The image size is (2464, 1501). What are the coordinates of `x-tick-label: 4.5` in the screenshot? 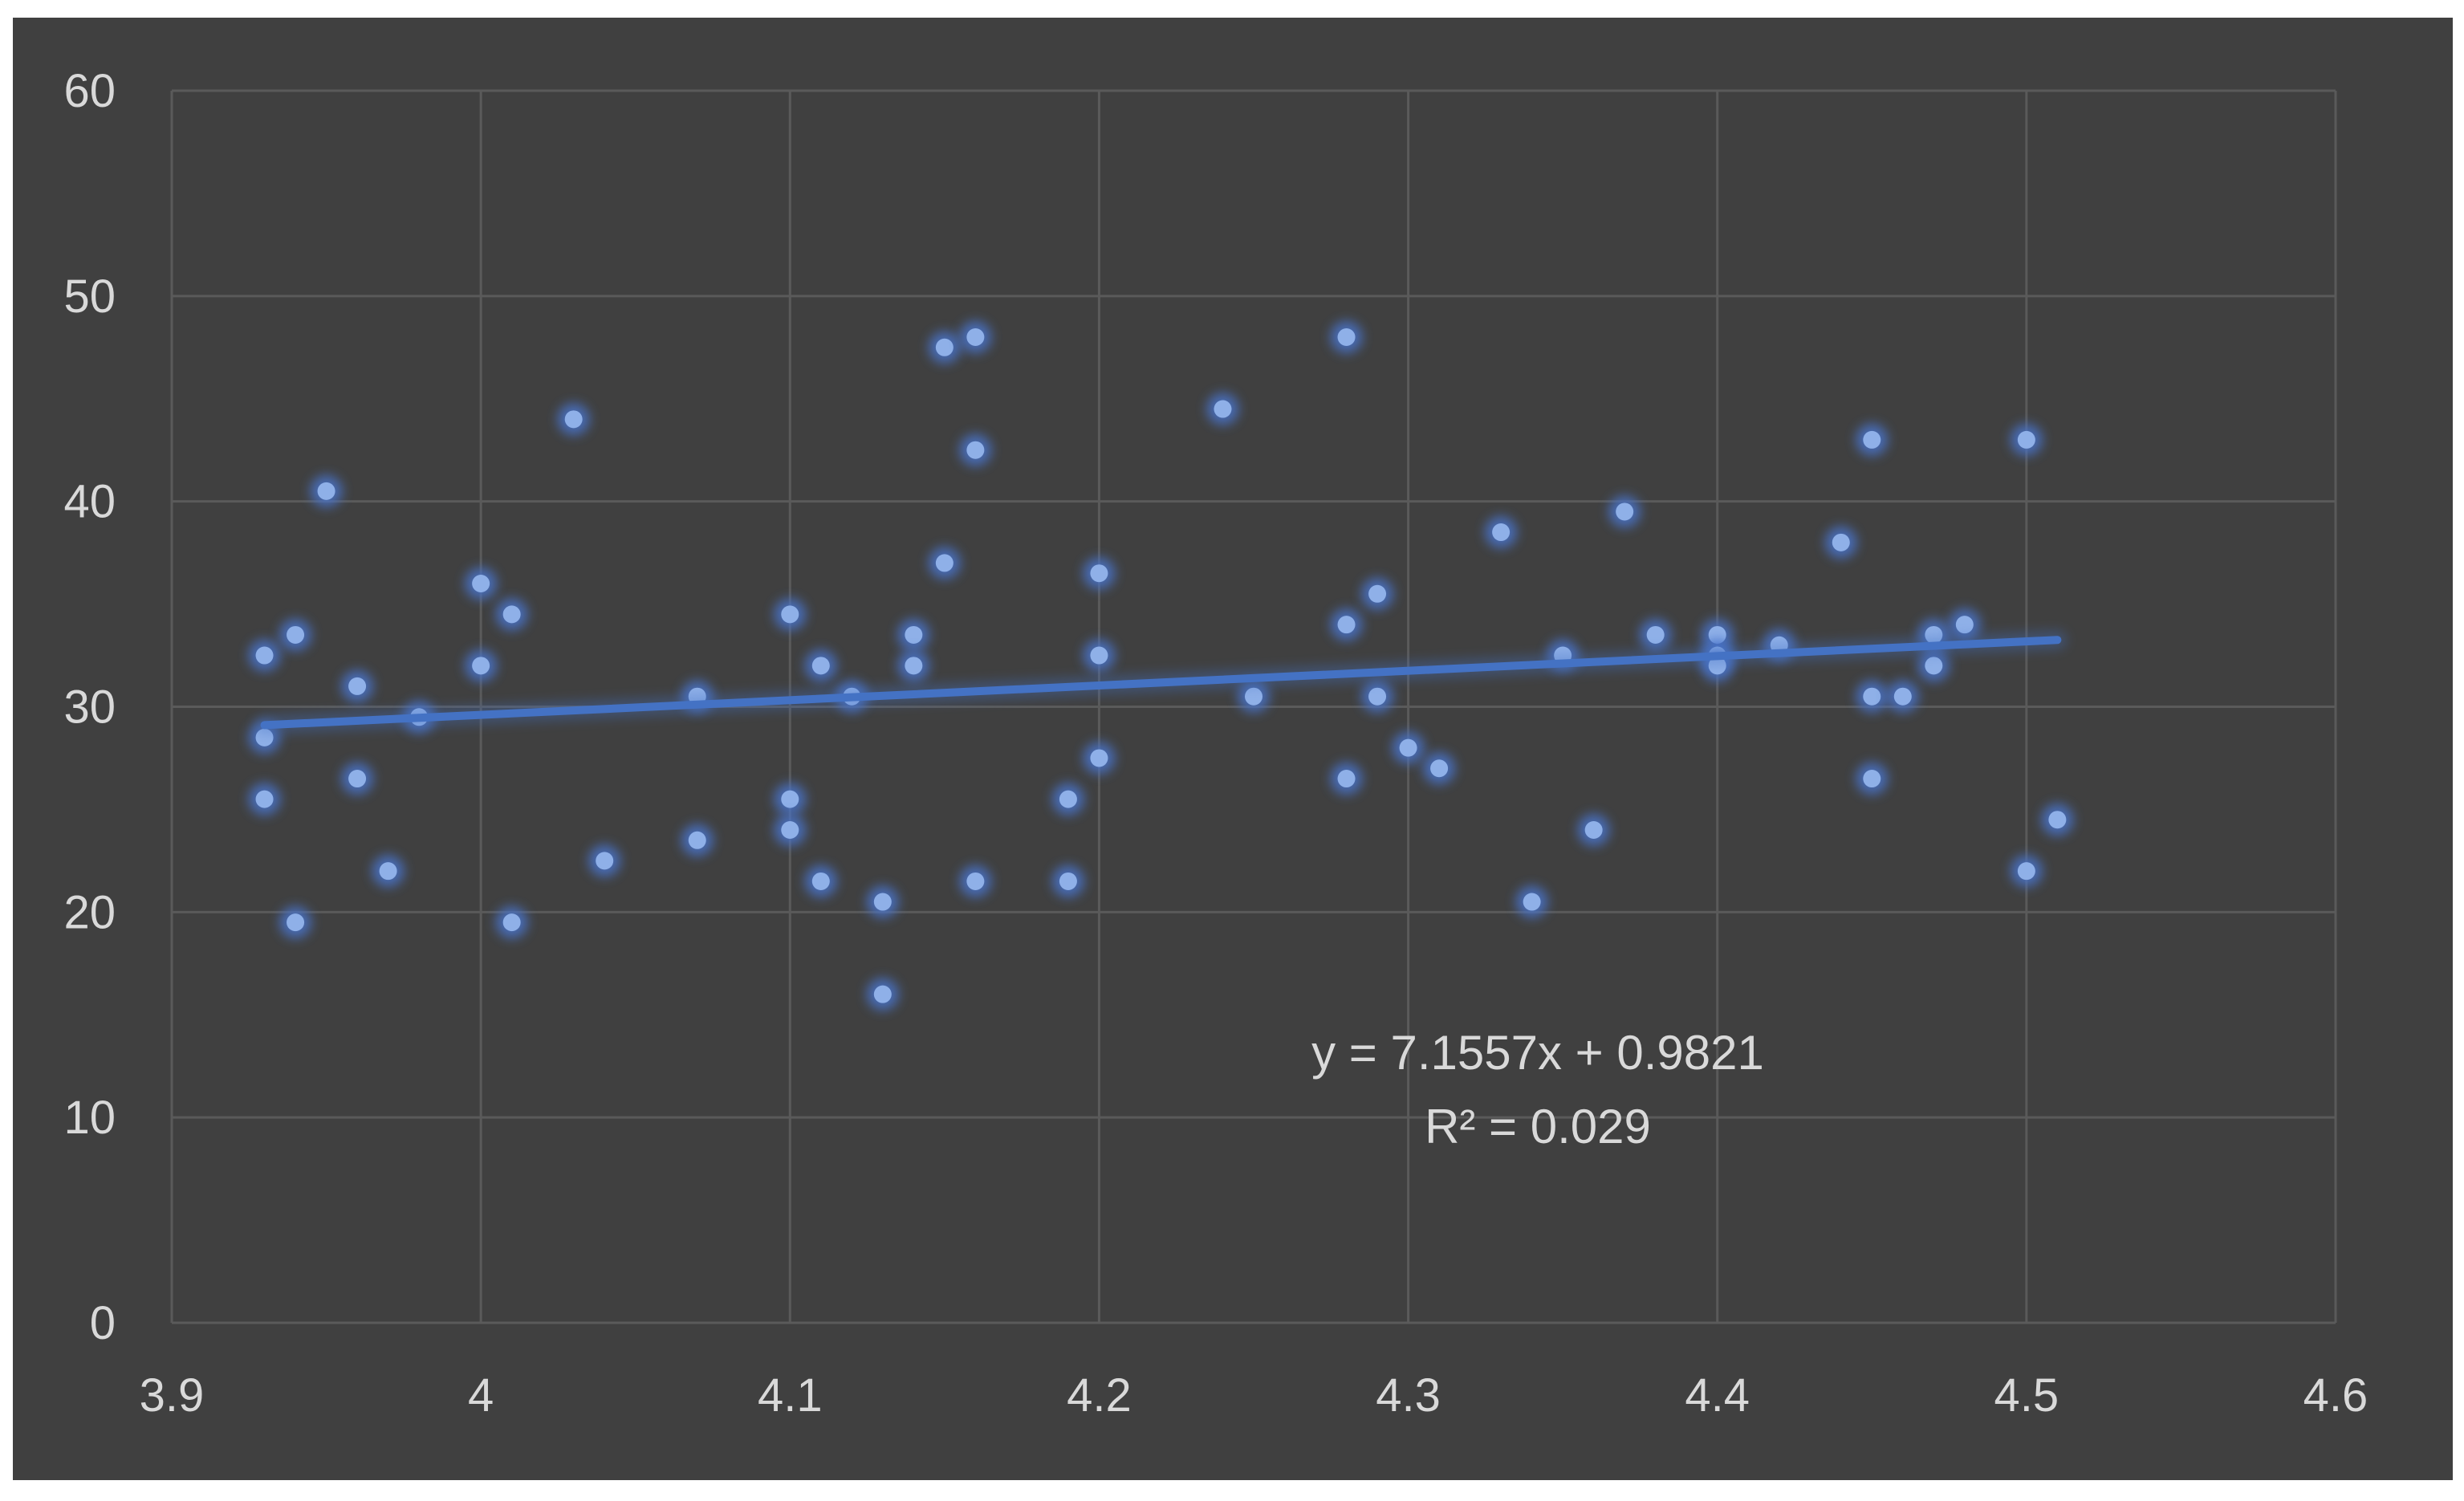 It's located at (2027, 1395).